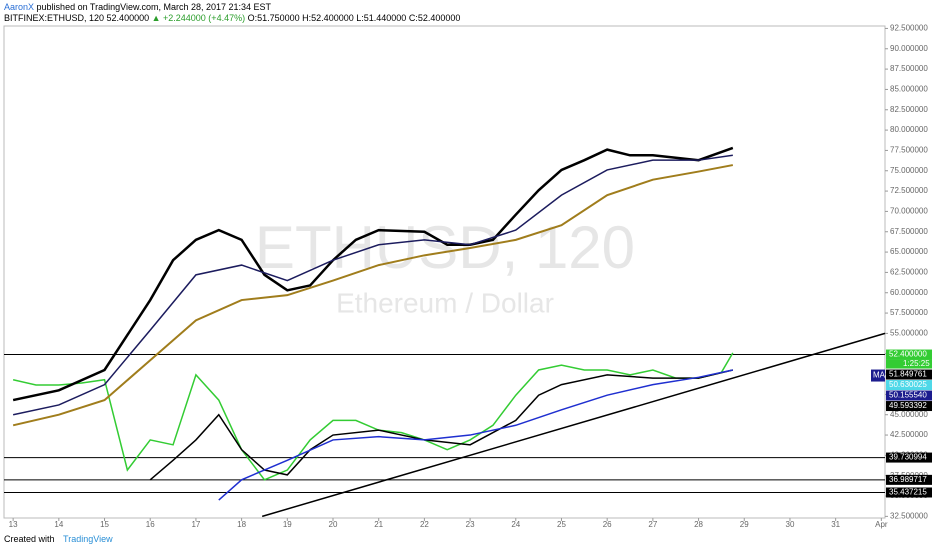 This screenshot has height=550, width=932. What do you see at coordinates (424, 524) in the screenshot?
I see `x-tick-label: 22` at bounding box center [424, 524].